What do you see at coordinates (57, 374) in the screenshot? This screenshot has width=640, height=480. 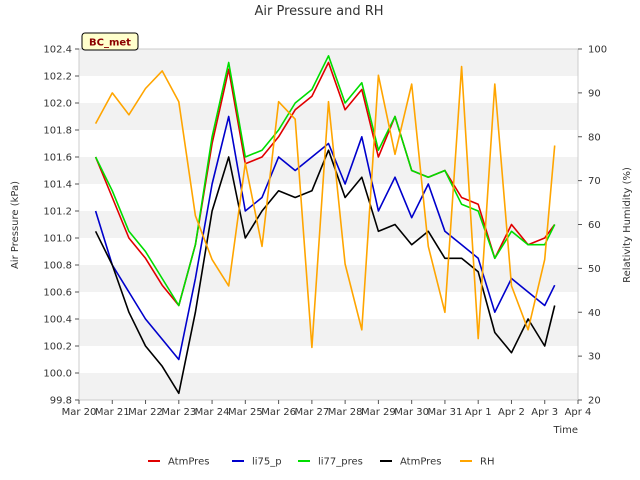 I see `y-tick-label: 100.0` at bounding box center [57, 374].